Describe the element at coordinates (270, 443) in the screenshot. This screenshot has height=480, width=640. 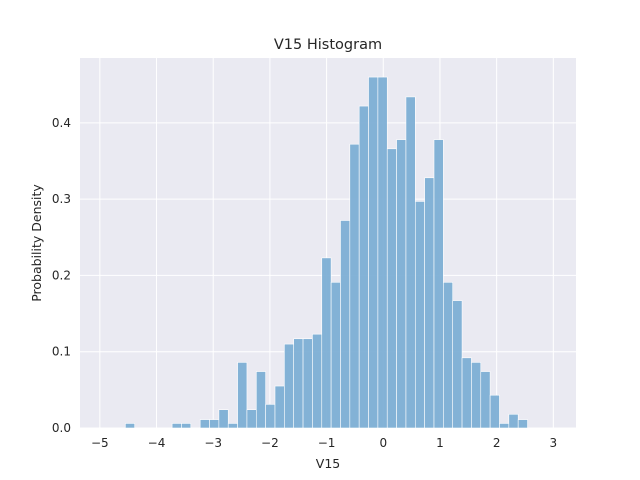
I see `x-tick-label: −2` at that location.